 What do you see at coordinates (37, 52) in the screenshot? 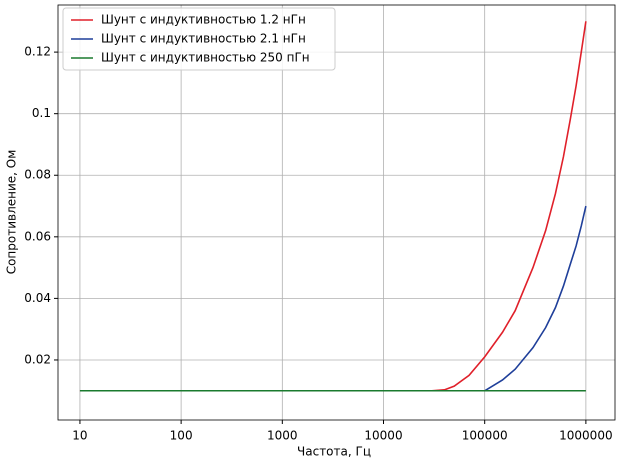
I see `y-tick-label: 0.12` at bounding box center [37, 52].